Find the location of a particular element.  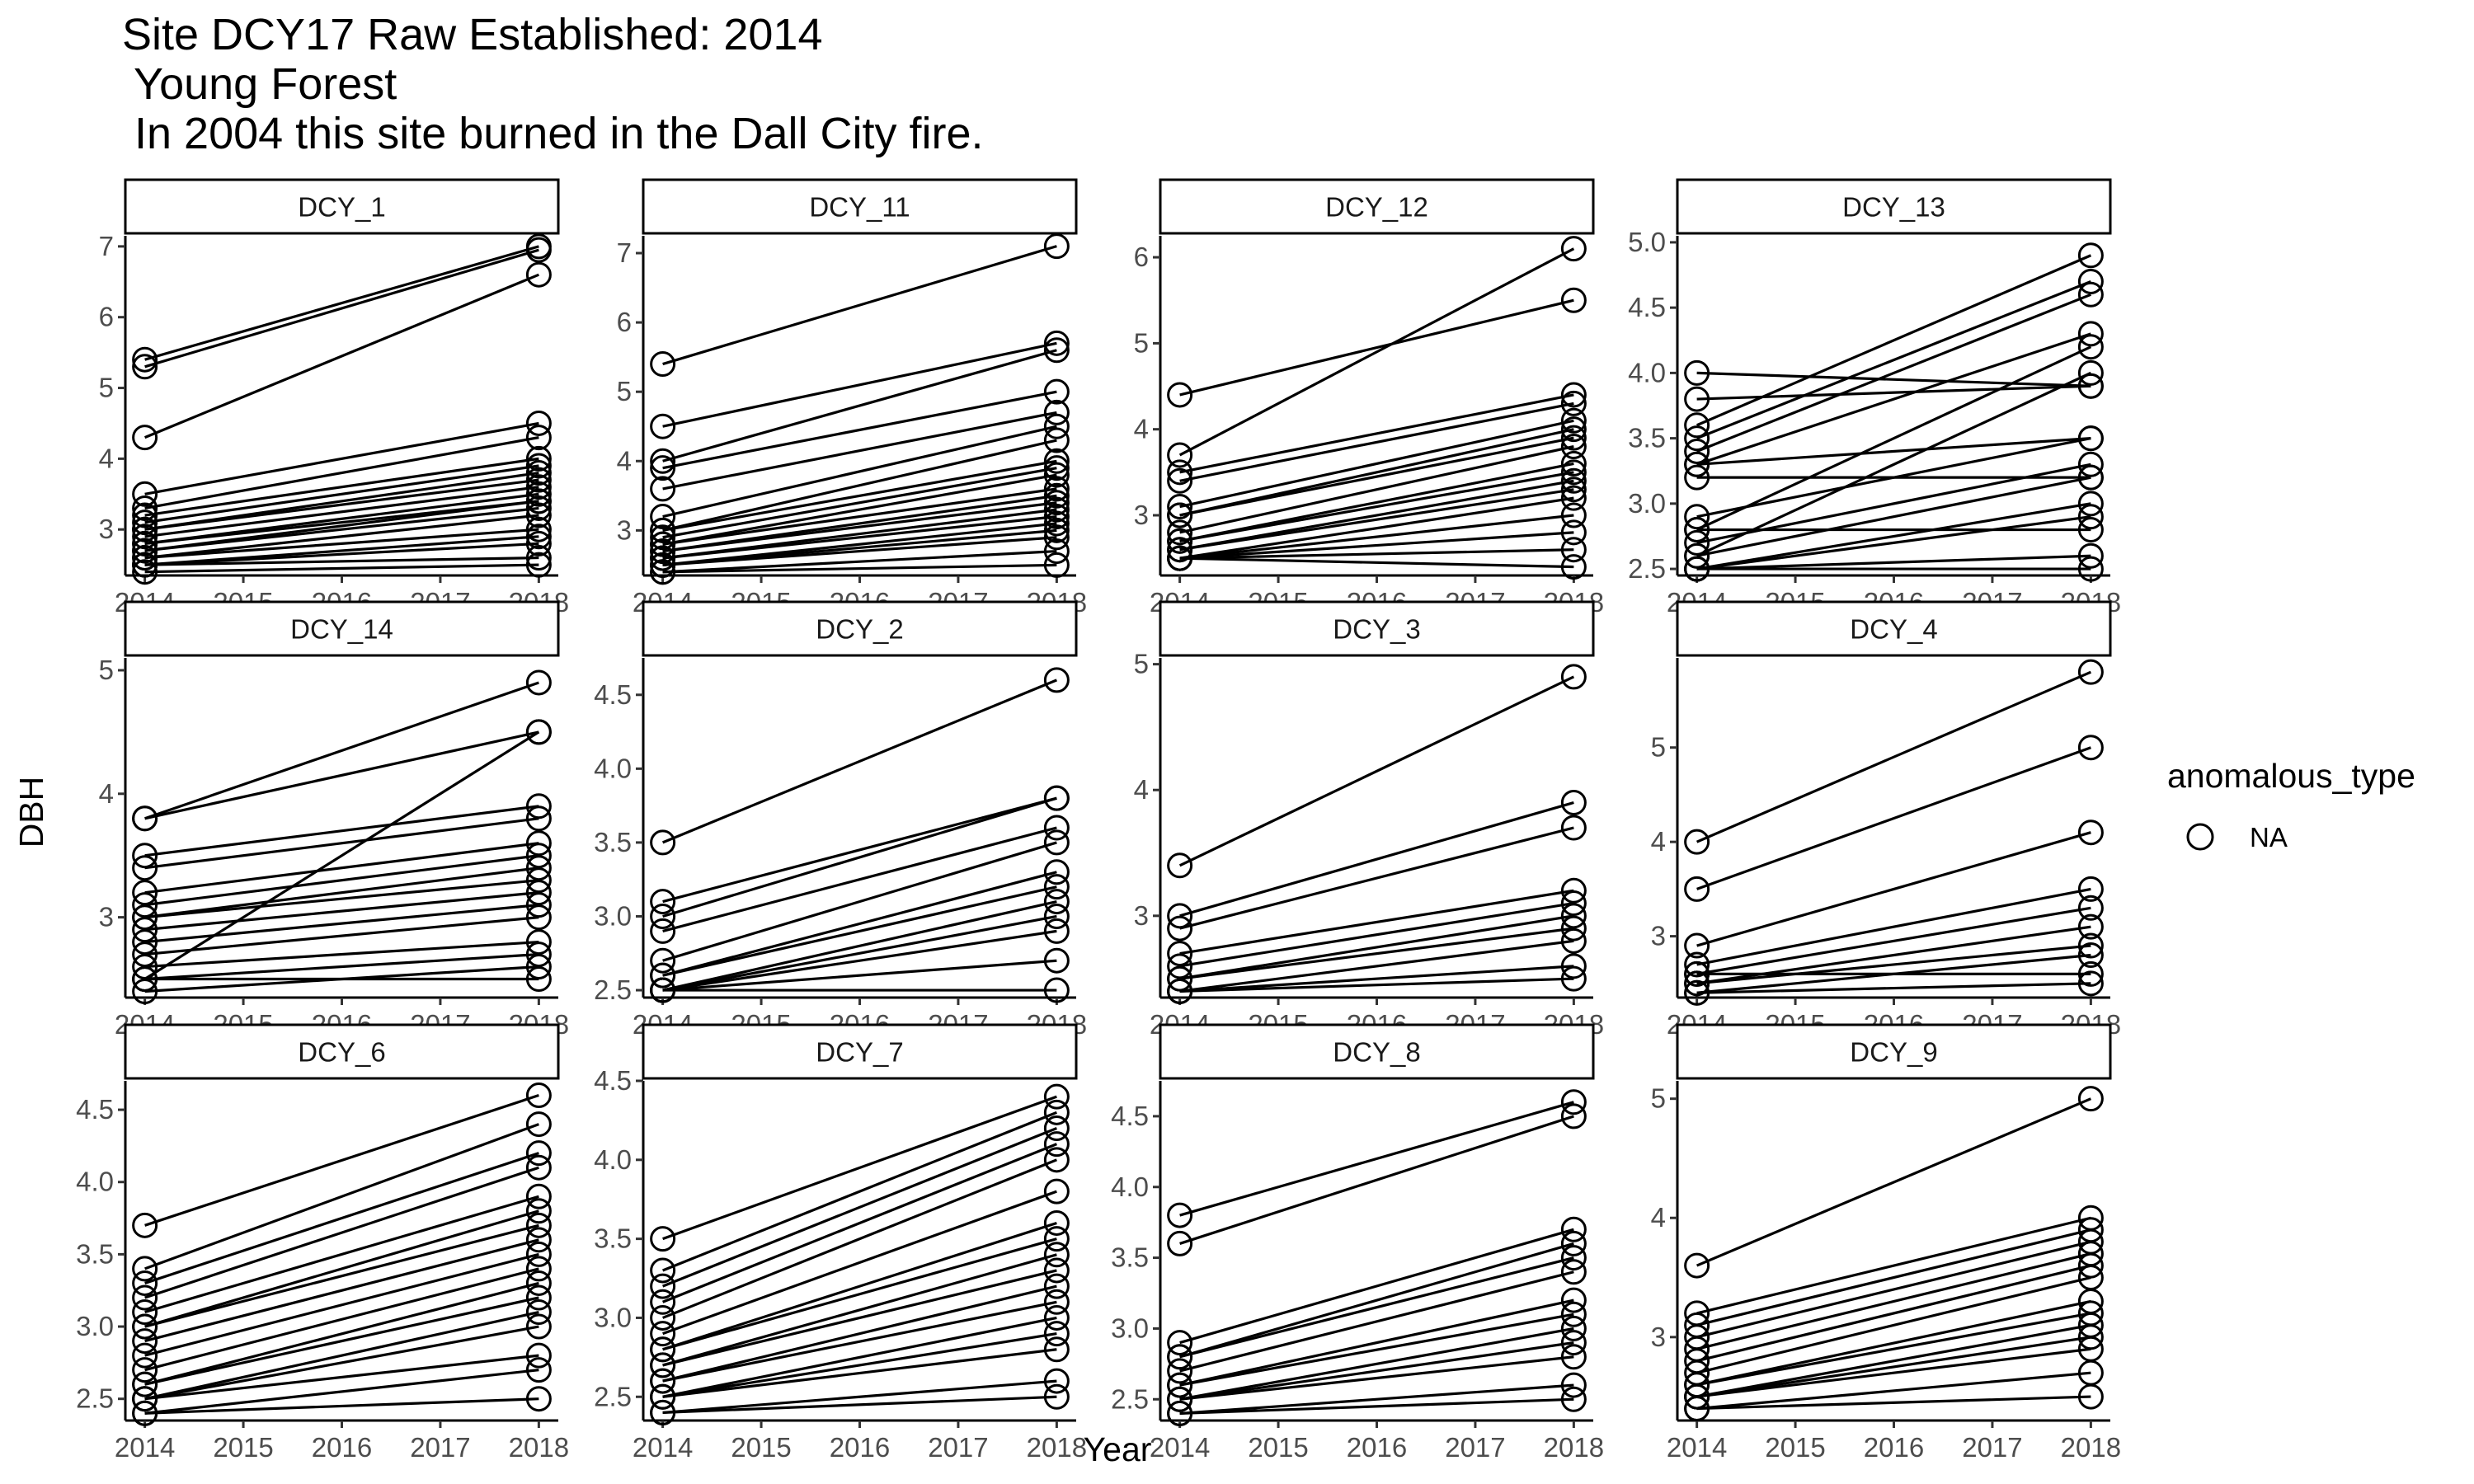

y-tick-label: 5 is located at coordinates (624, 391).